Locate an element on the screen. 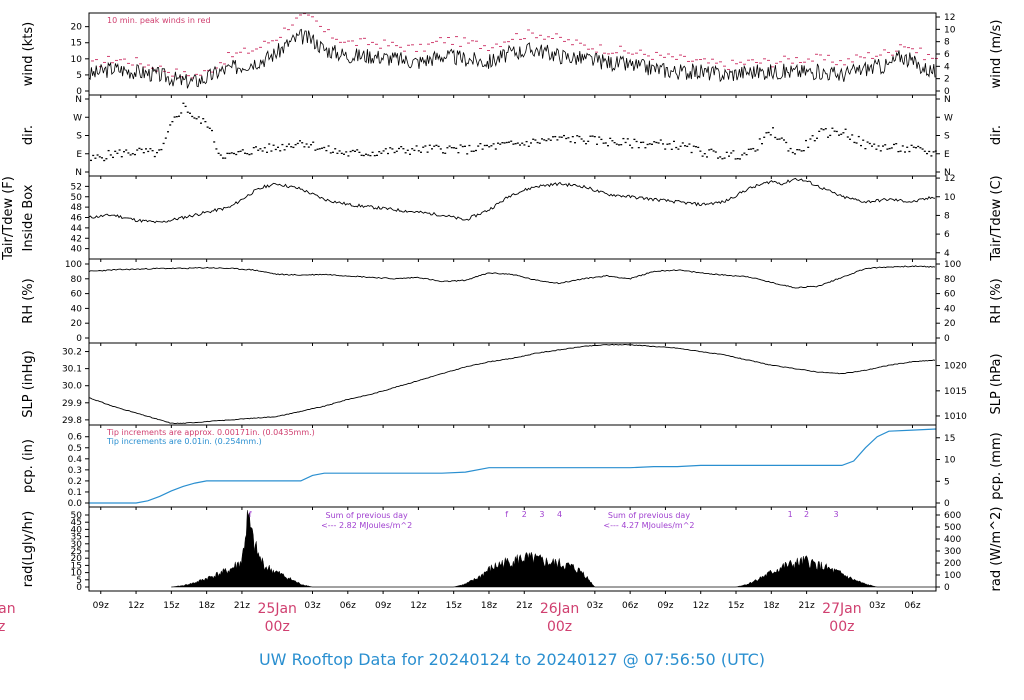  x-tick-label: 18z is located at coordinates (489, 606).